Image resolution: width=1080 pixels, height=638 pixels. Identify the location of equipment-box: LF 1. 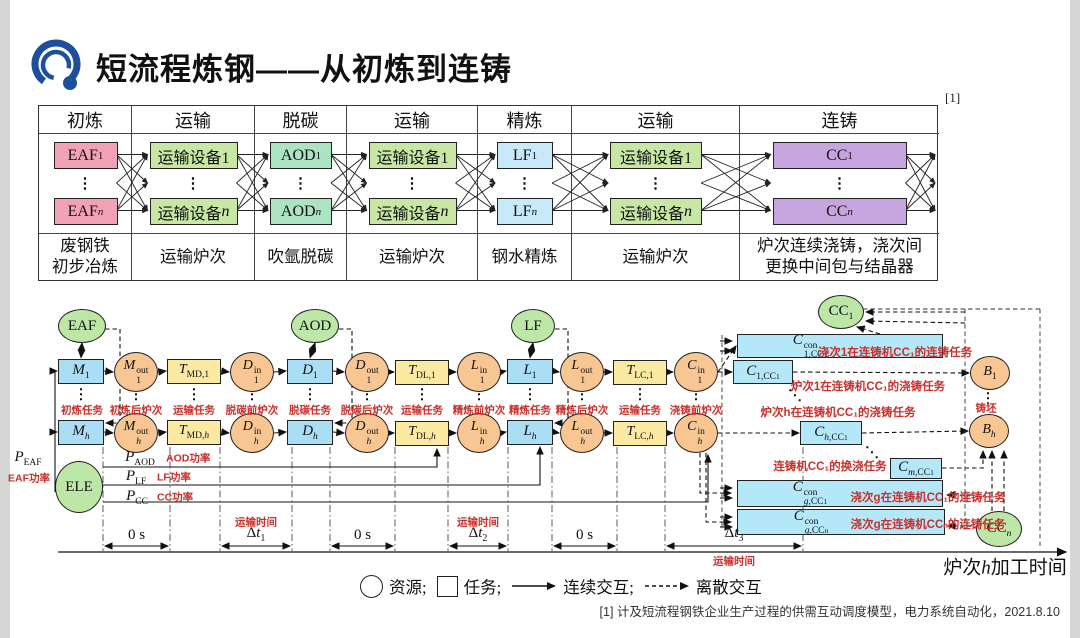
(525, 155).